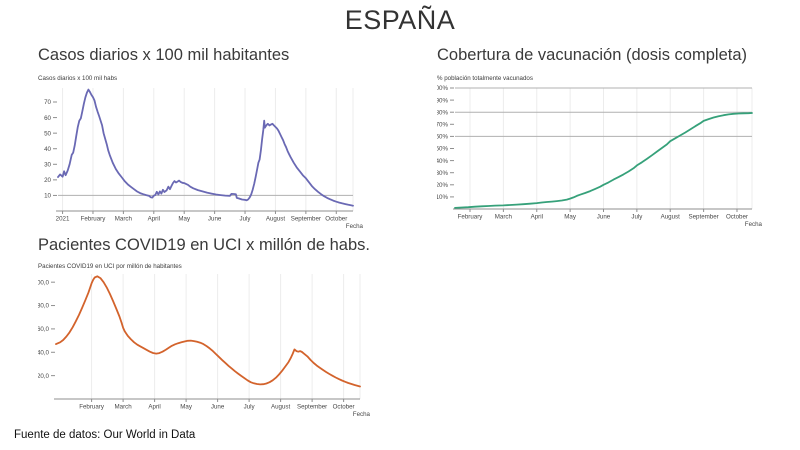 This screenshot has width=800, height=450. Describe the element at coordinates (442, 125) in the screenshot. I see `svg-text: 70%` at that location.